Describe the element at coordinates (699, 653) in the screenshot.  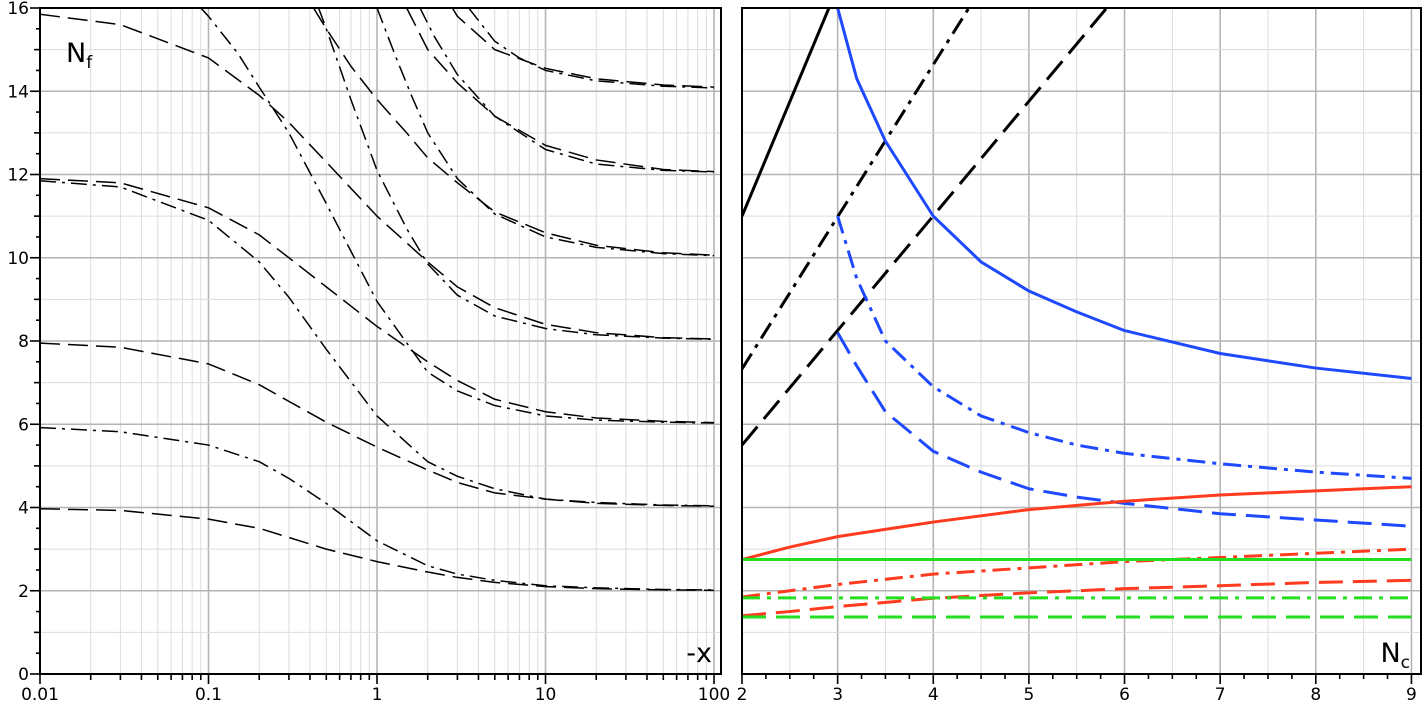
I see `x-axis-label: -x` at that location.